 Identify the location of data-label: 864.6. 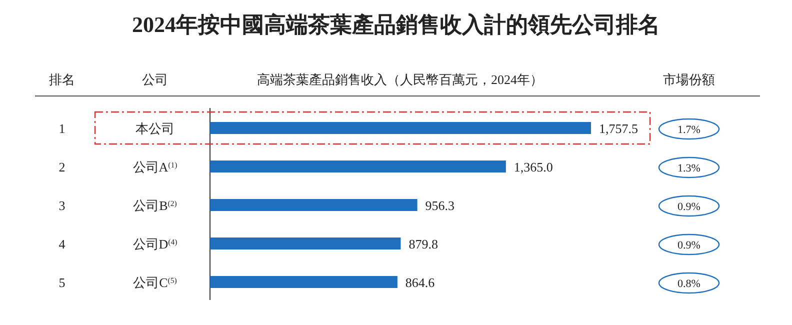
(420, 282).